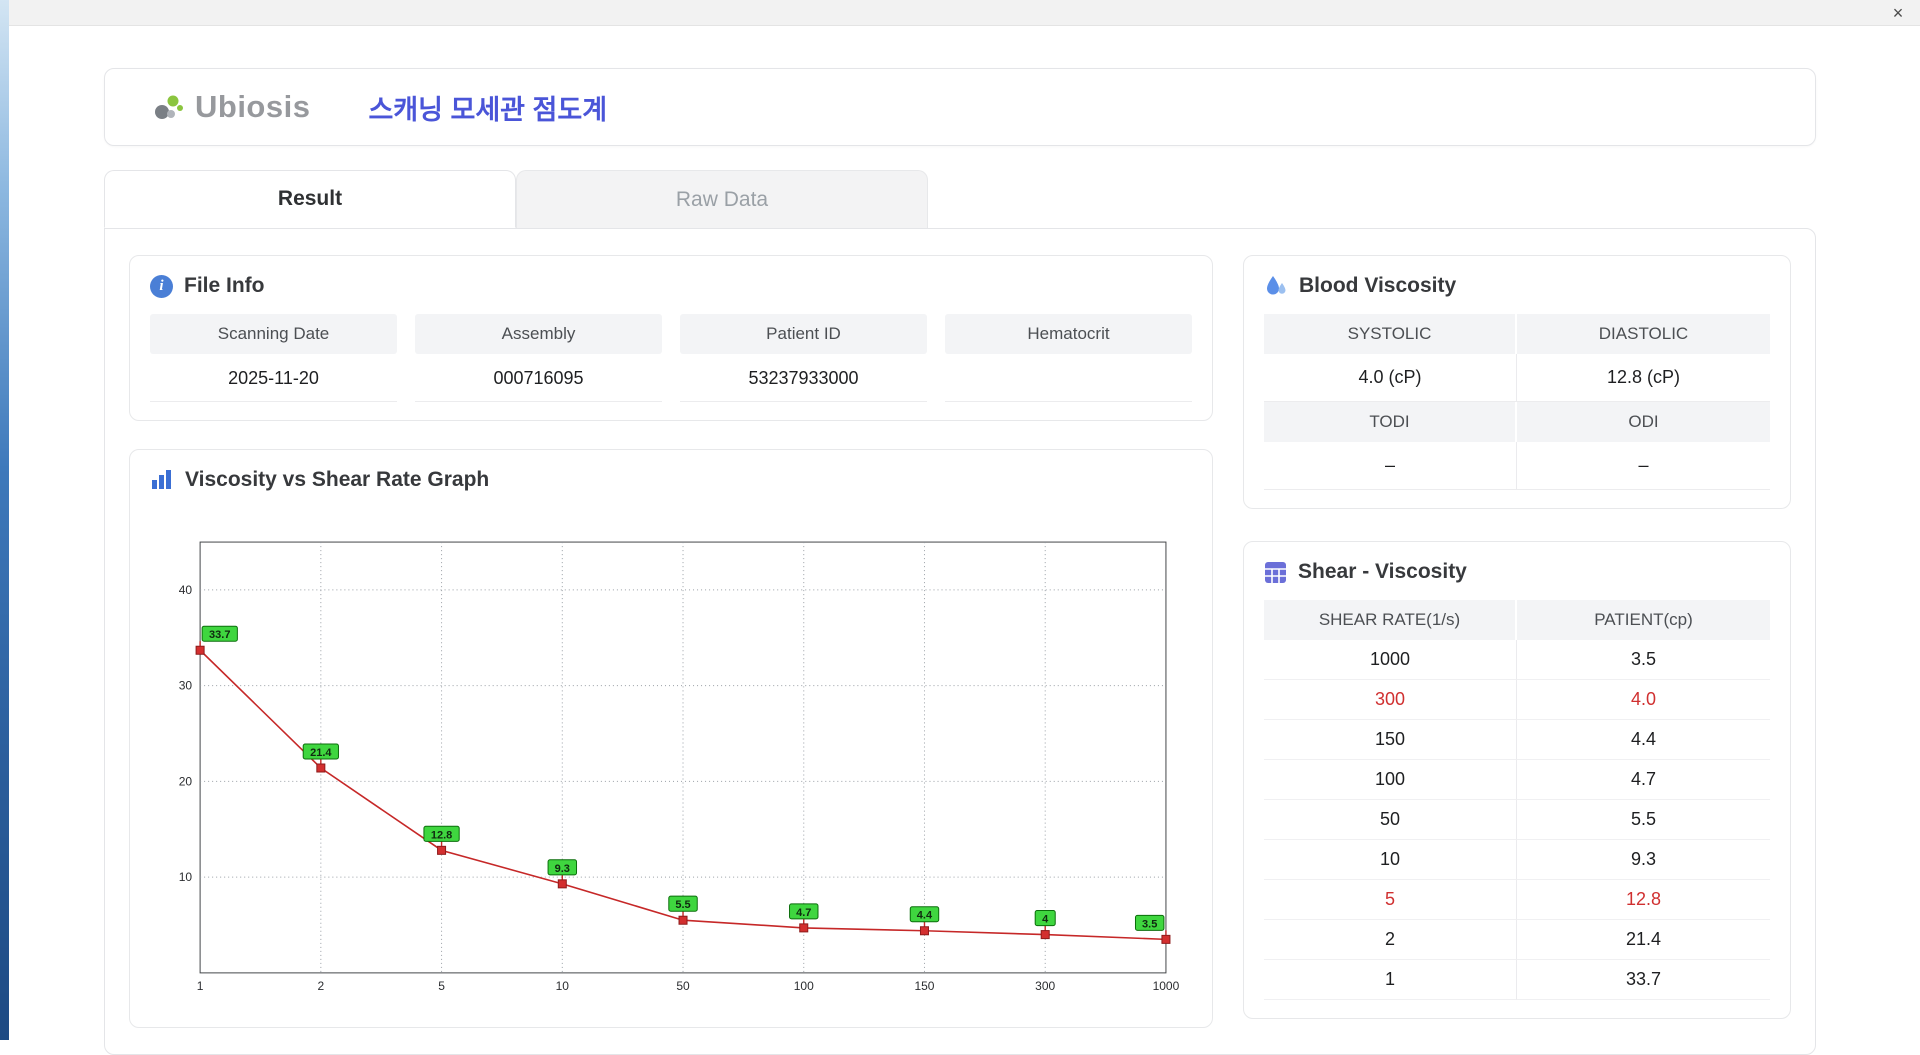 This screenshot has height=1055, width=1920. Describe the element at coordinates (1643, 740) in the screenshot. I see `patient-cell: 4.4` at that location.